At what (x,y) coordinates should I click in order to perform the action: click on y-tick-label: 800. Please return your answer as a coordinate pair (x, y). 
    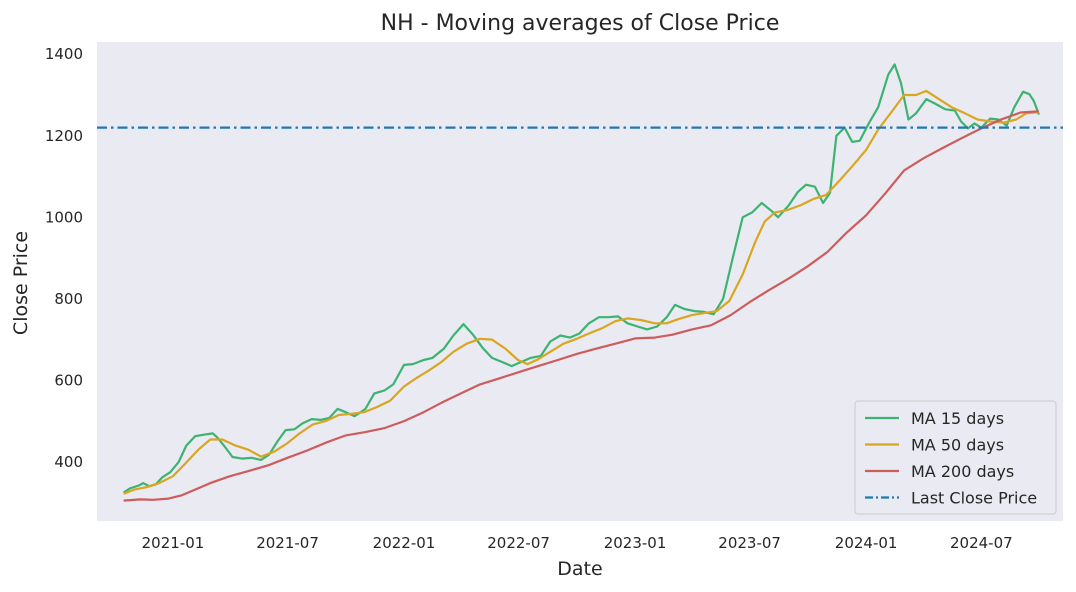
    Looking at the image, I should click on (68, 299).